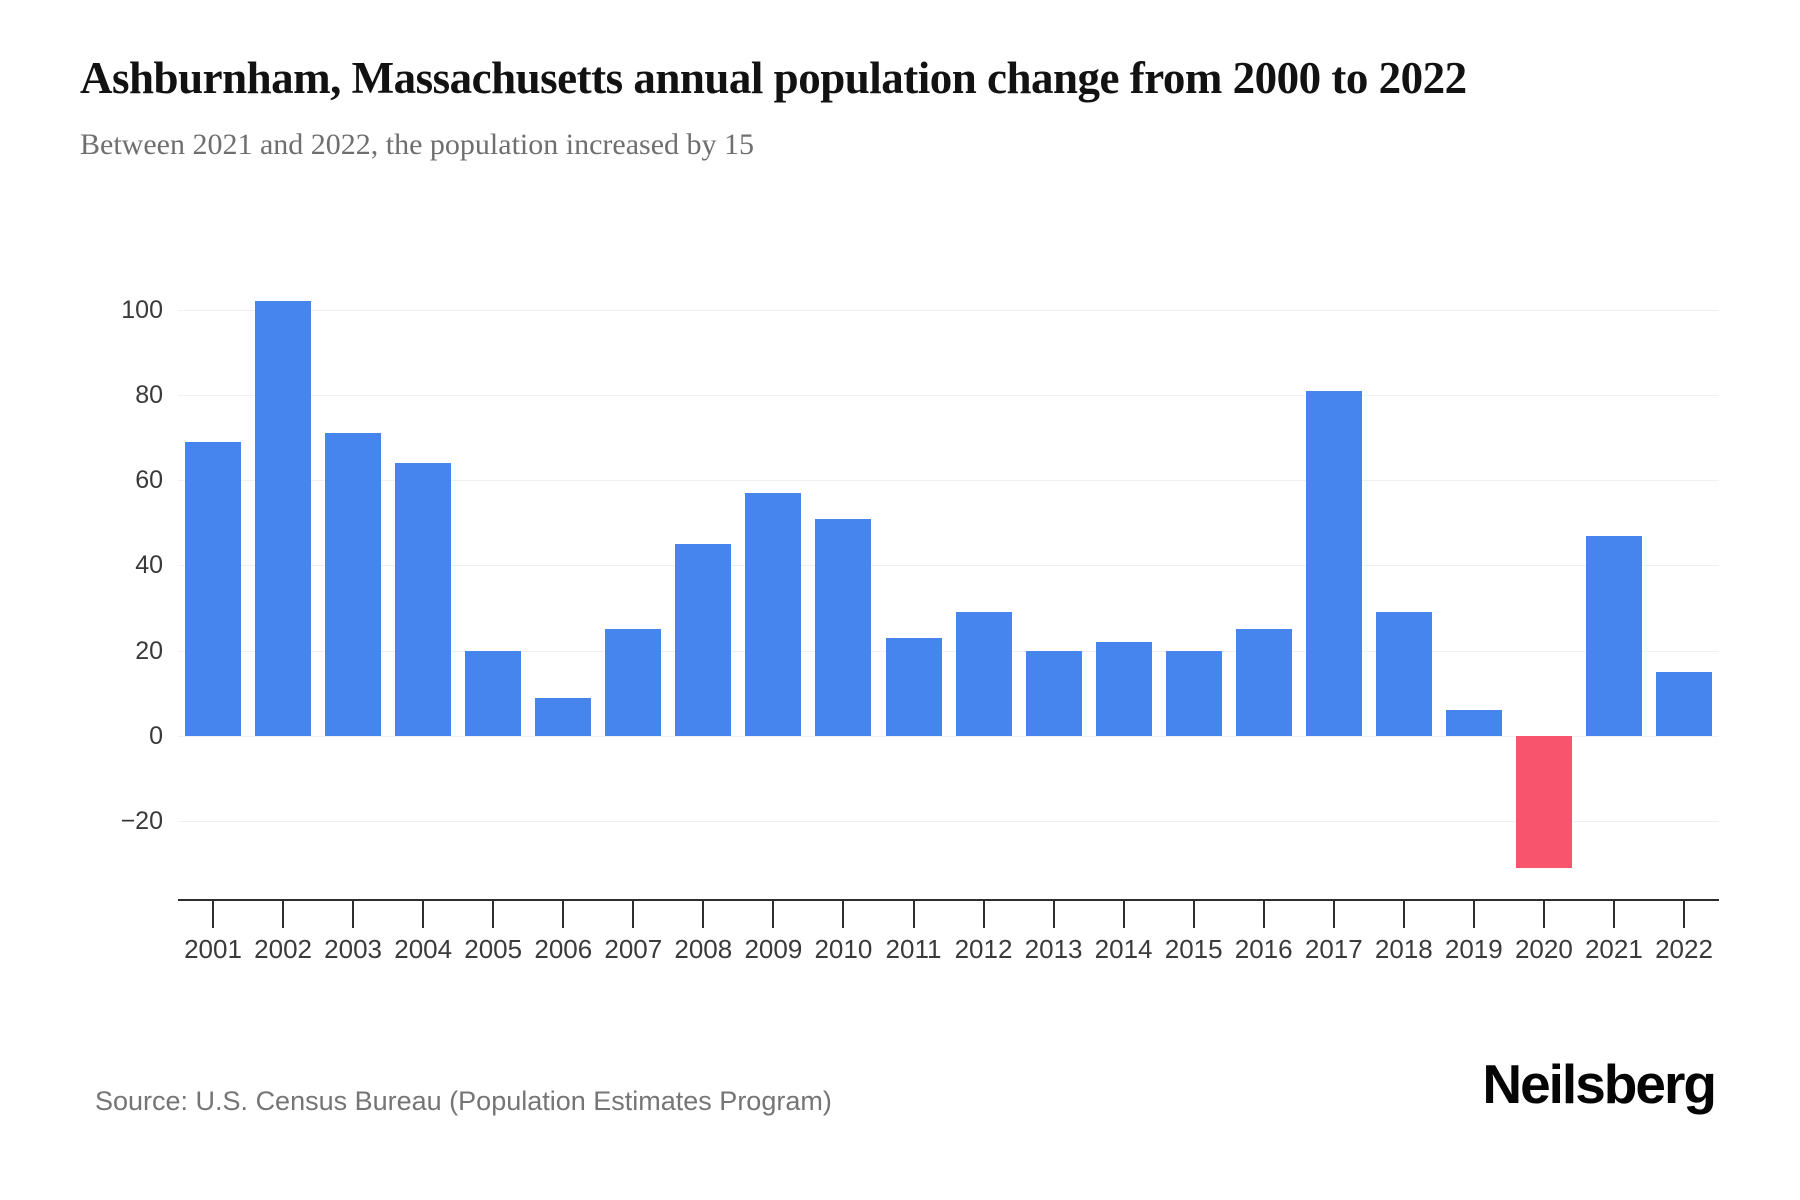  I want to click on bar-2018, so click(1403, 674).